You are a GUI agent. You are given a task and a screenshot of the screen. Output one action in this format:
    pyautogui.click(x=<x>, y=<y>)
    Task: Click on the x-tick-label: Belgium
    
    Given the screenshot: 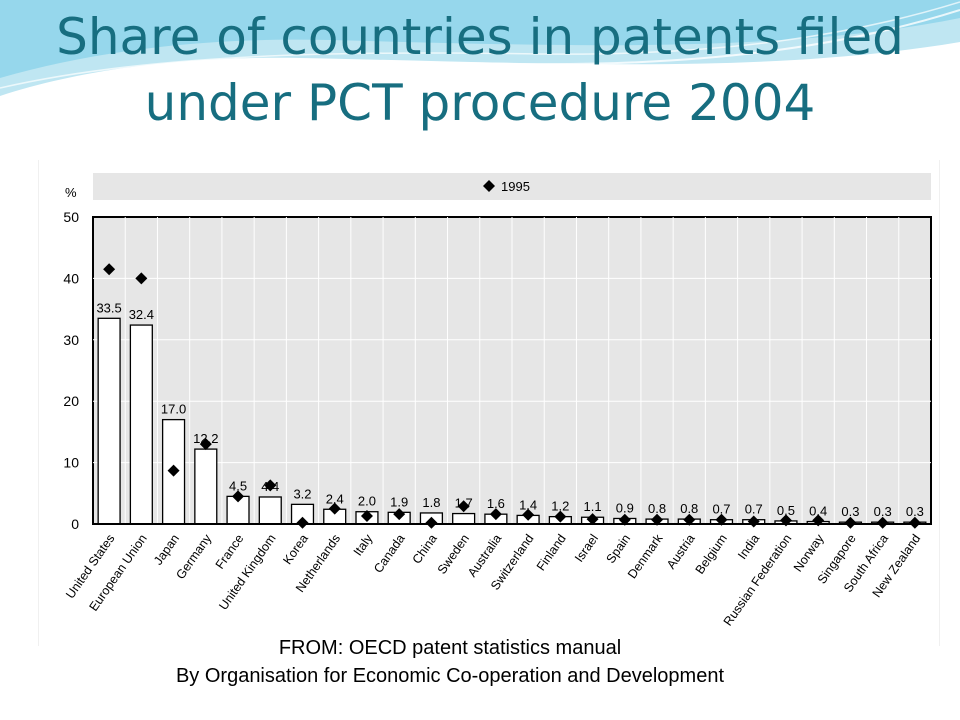 What is the action you would take?
    pyautogui.click(x=711, y=554)
    